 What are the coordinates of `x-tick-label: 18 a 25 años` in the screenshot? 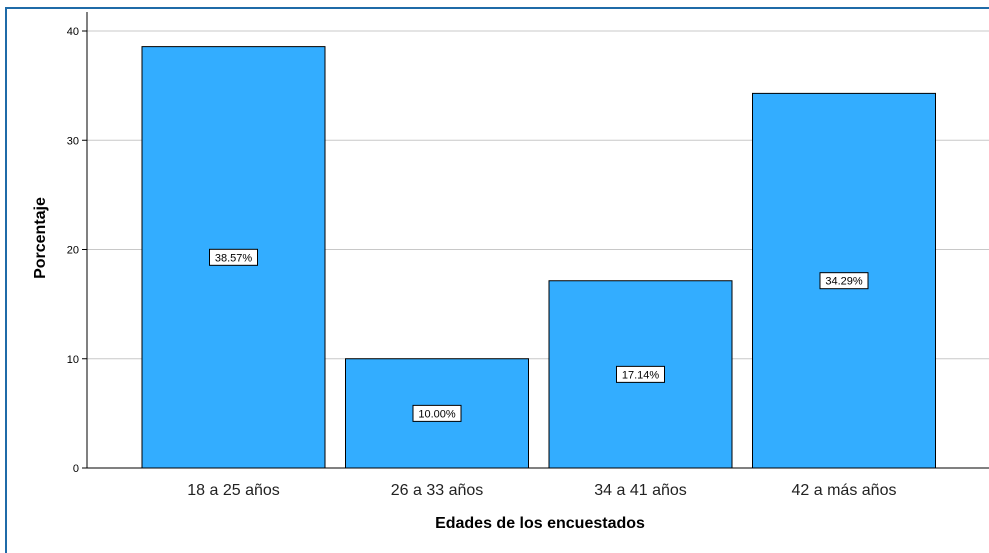 It's located at (233, 490).